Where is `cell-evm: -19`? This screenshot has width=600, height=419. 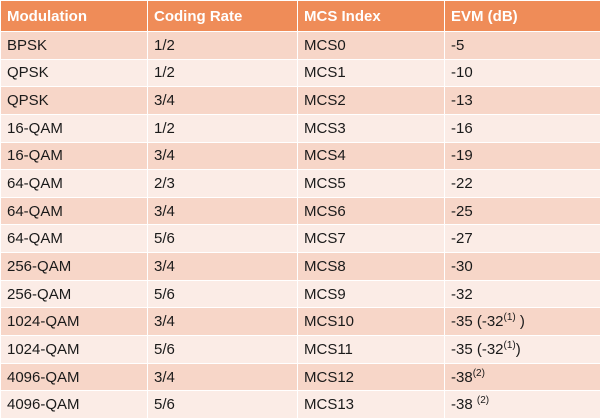 cell-evm: -19 is located at coordinates (522, 156).